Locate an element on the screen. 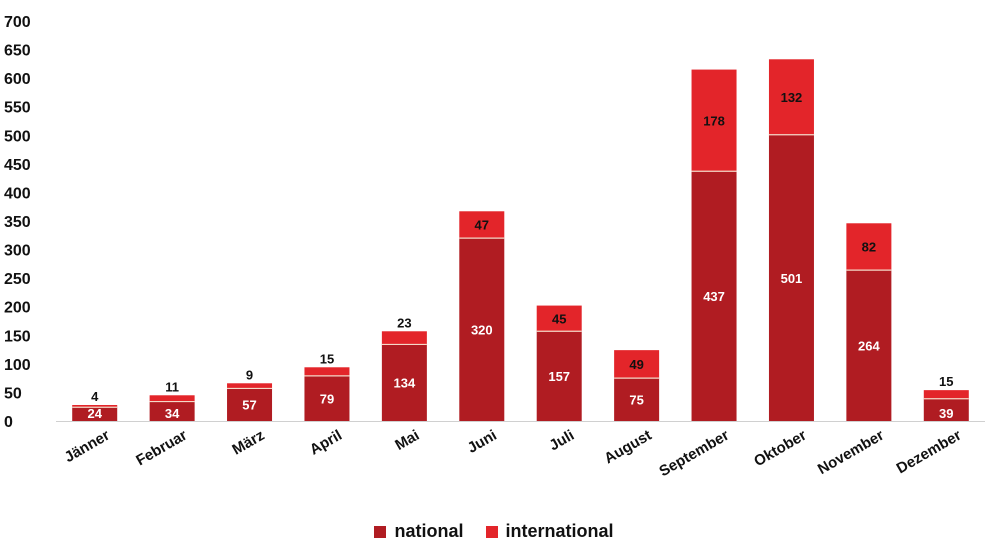 The width and height of the screenshot is (988, 542). data-label-national: 24 is located at coordinates (94, 413).